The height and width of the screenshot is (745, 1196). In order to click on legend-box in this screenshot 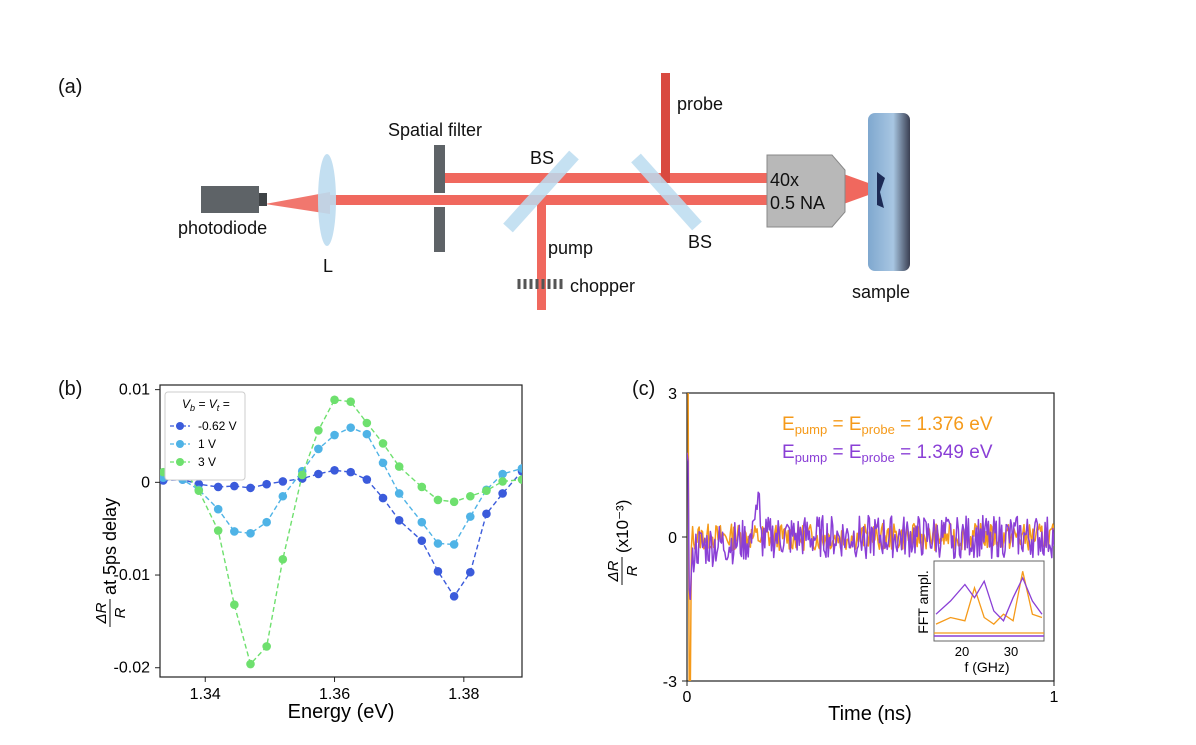, I will do `click(205, 436)`.